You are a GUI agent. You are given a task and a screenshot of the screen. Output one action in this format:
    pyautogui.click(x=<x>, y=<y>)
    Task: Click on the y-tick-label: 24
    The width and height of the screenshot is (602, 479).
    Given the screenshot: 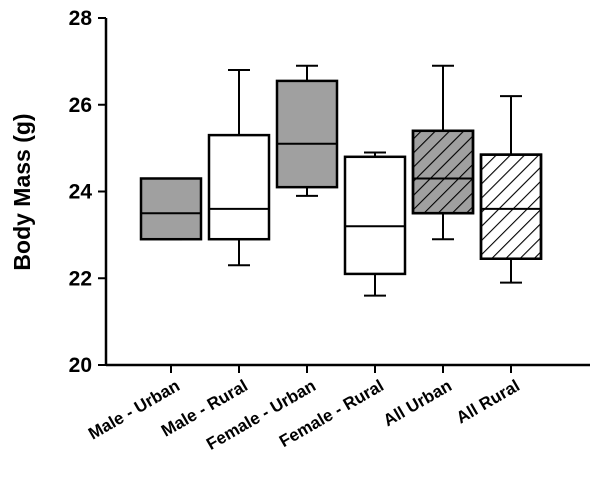 What is the action you would take?
    pyautogui.click(x=81, y=192)
    